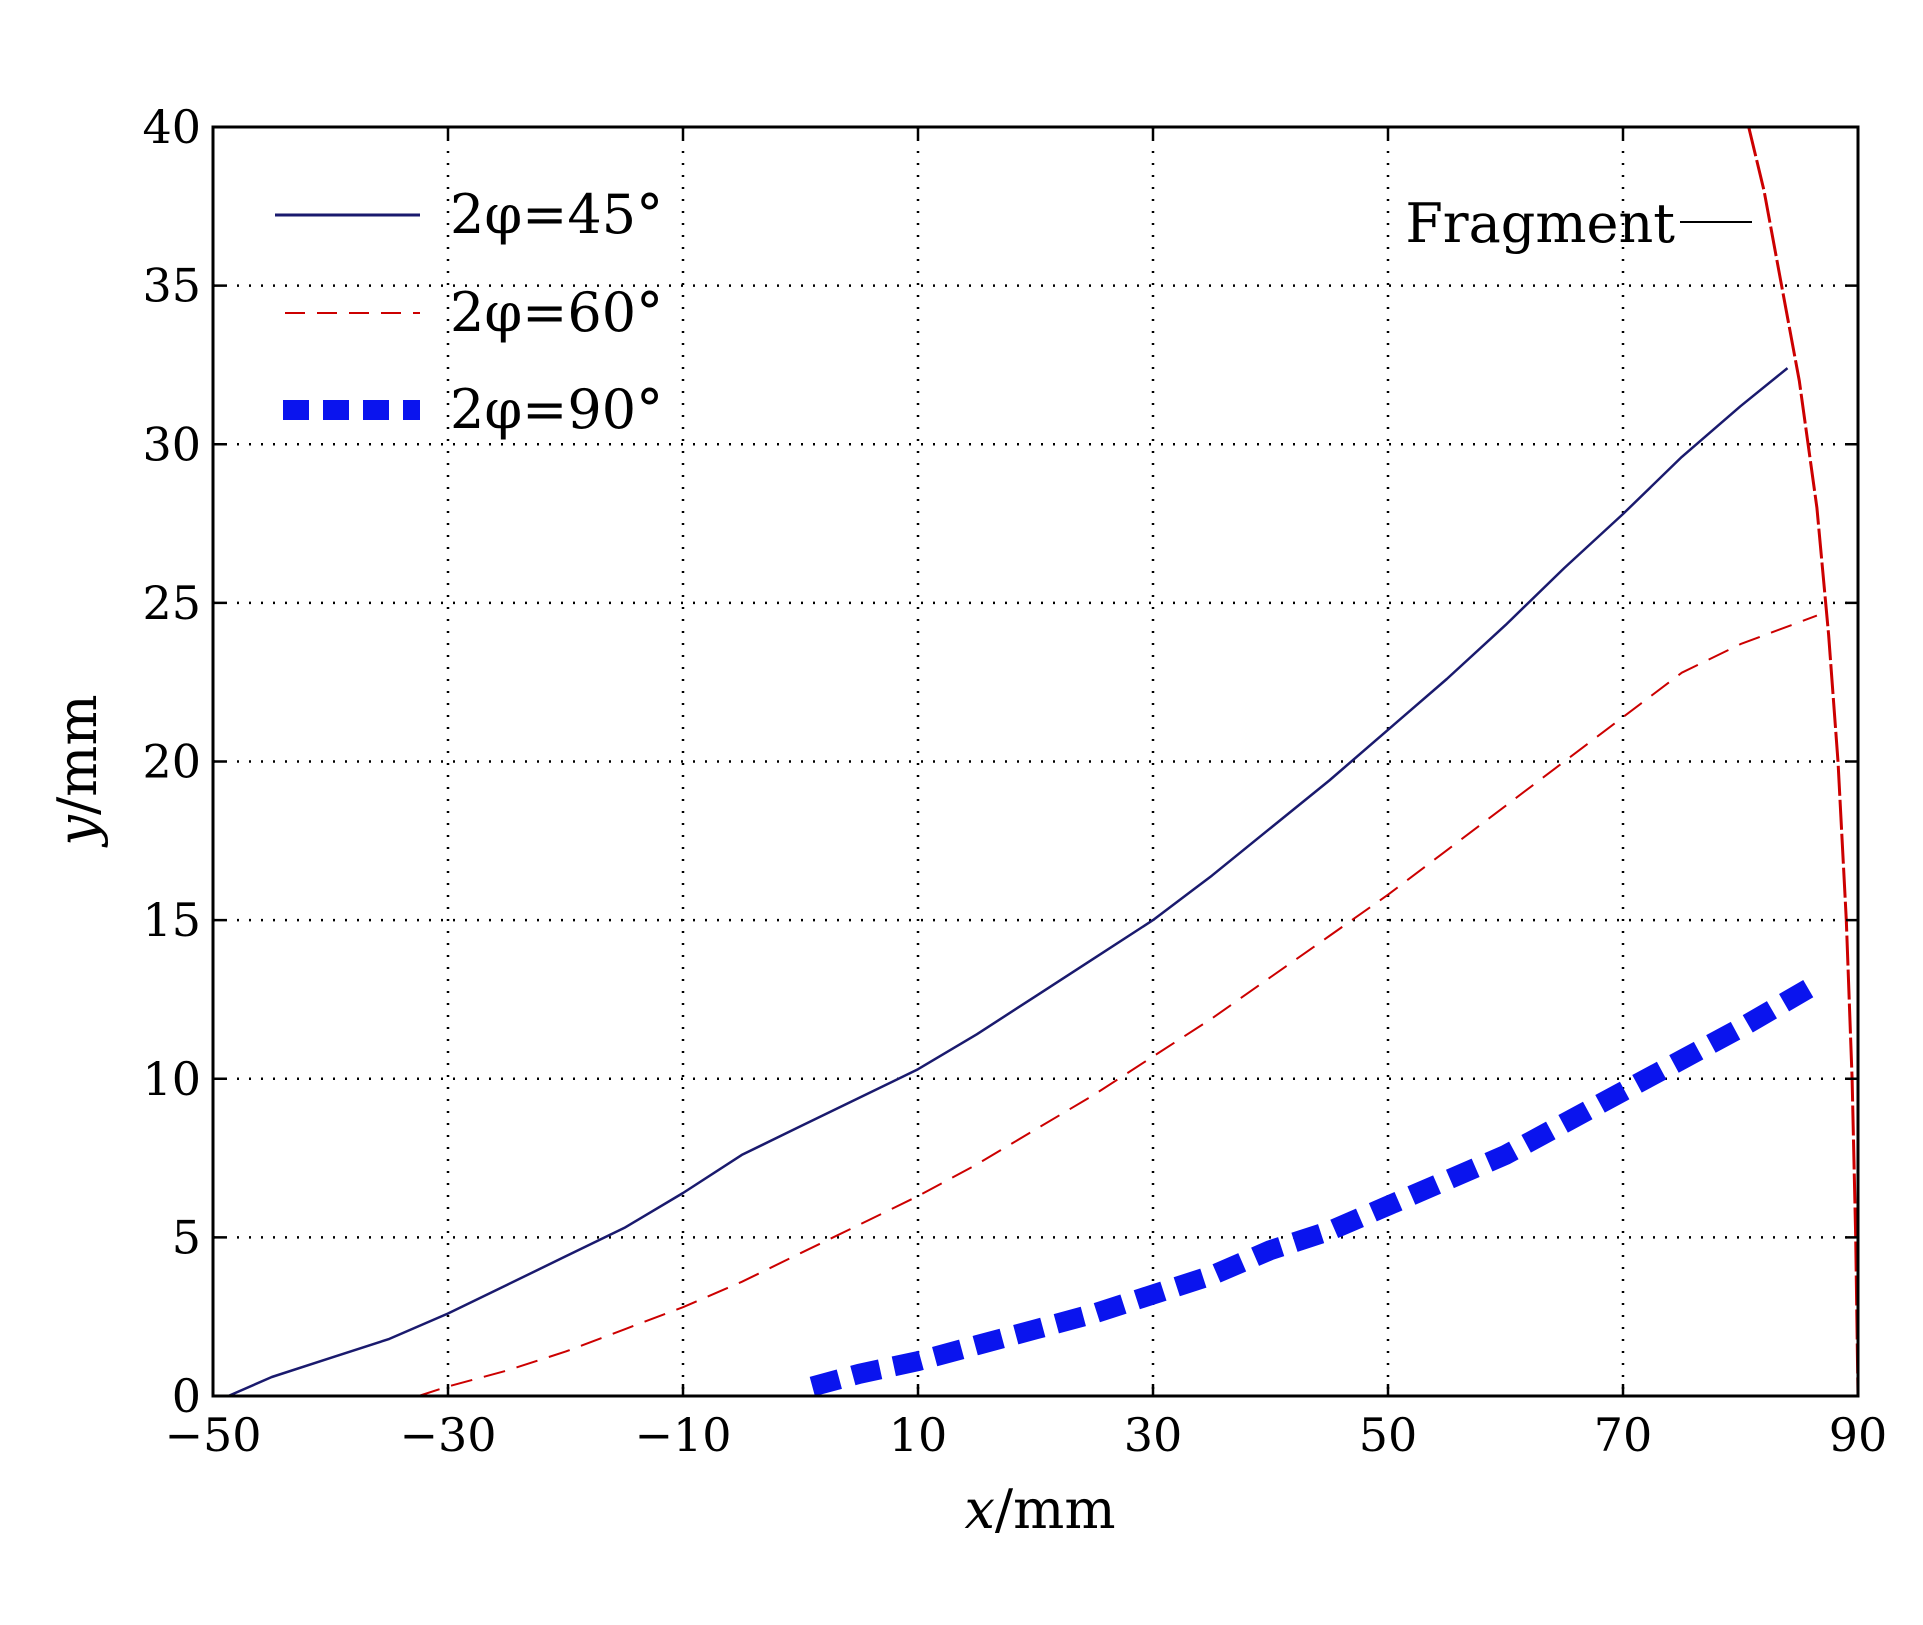  I want to click on fragment-annotation: Fragment, so click(1578, 223).